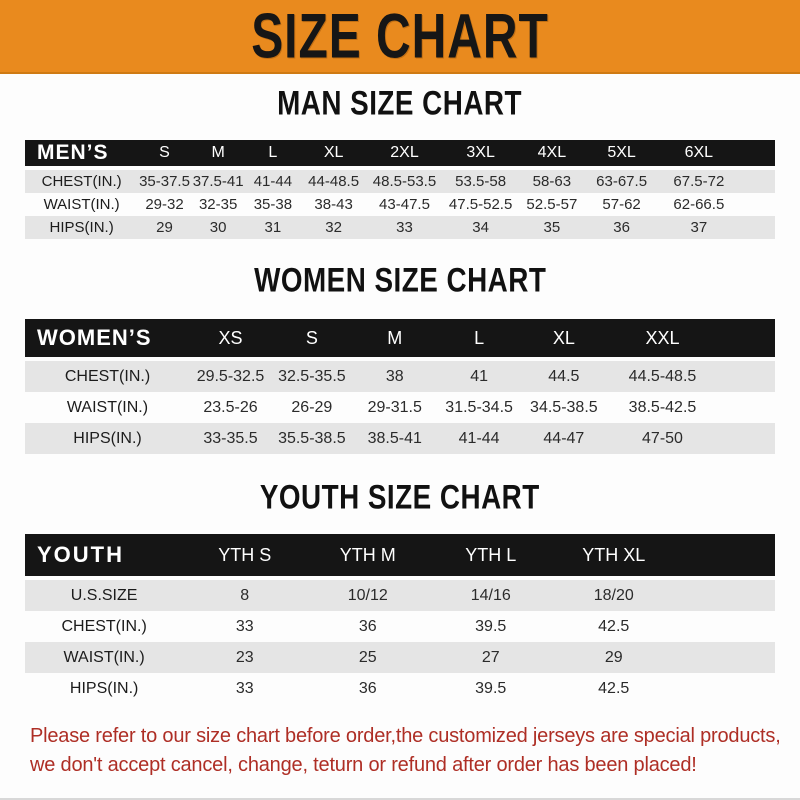  What do you see at coordinates (480, 204) in the screenshot?
I see `size-value: 47.5-52.5` at bounding box center [480, 204].